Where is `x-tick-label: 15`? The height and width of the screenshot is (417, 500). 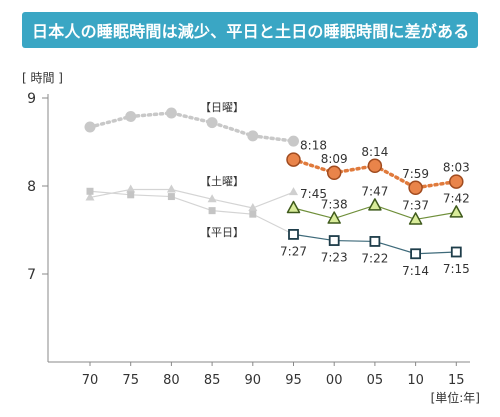
x-tick-label: 15 is located at coordinates (456, 380).